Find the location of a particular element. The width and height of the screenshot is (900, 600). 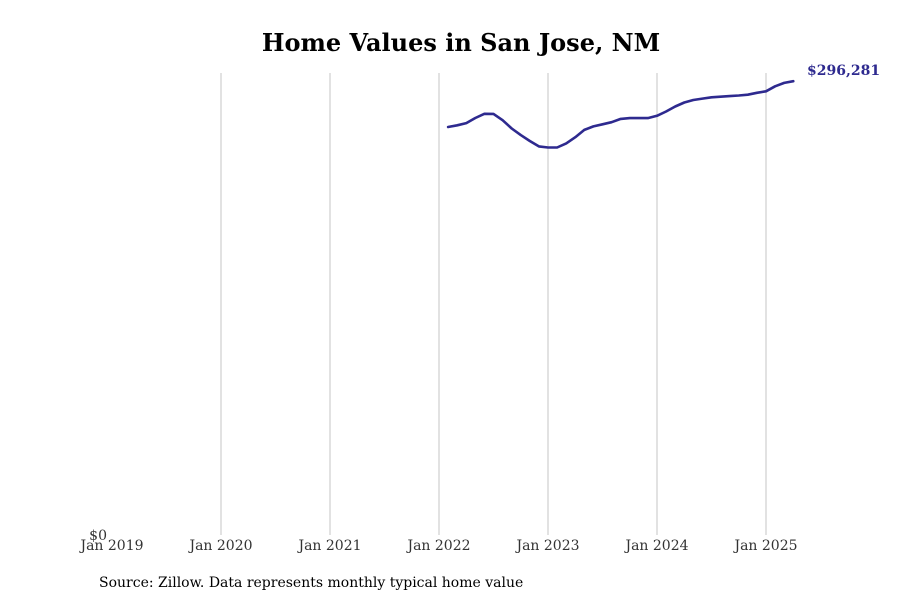

end-value-label: $296,281 is located at coordinates (843, 71).